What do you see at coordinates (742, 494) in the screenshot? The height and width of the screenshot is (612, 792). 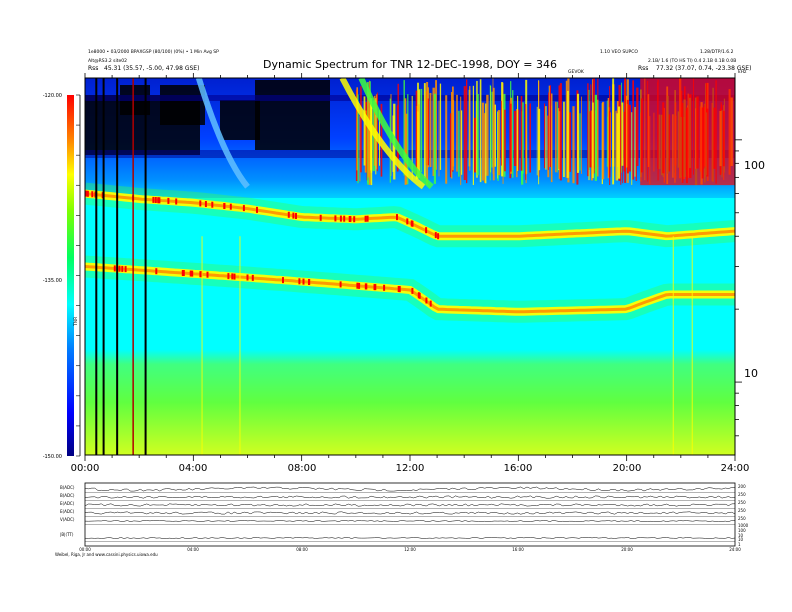 I see `panel-rtick-2: 250` at bounding box center [742, 494].